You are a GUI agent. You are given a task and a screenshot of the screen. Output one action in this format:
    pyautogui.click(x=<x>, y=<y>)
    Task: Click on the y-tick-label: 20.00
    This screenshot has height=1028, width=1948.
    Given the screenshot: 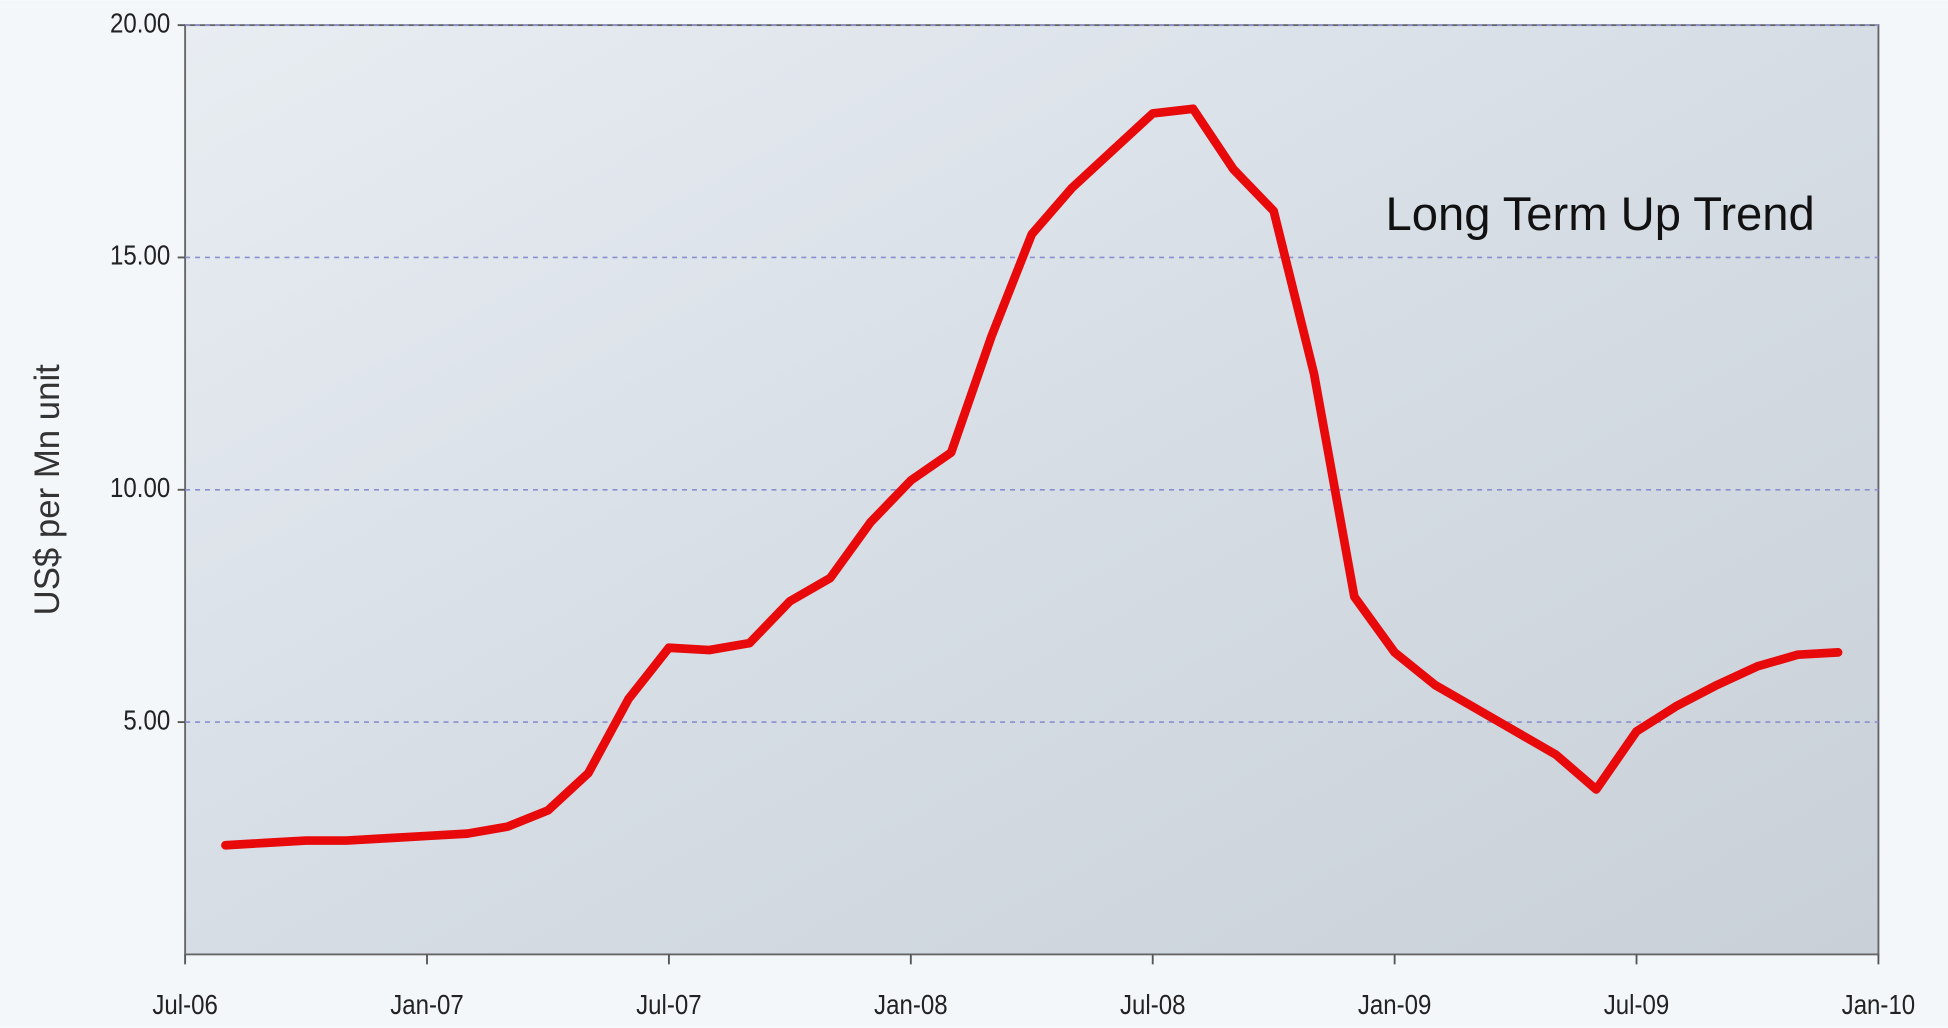 What is the action you would take?
    pyautogui.click(x=140, y=24)
    